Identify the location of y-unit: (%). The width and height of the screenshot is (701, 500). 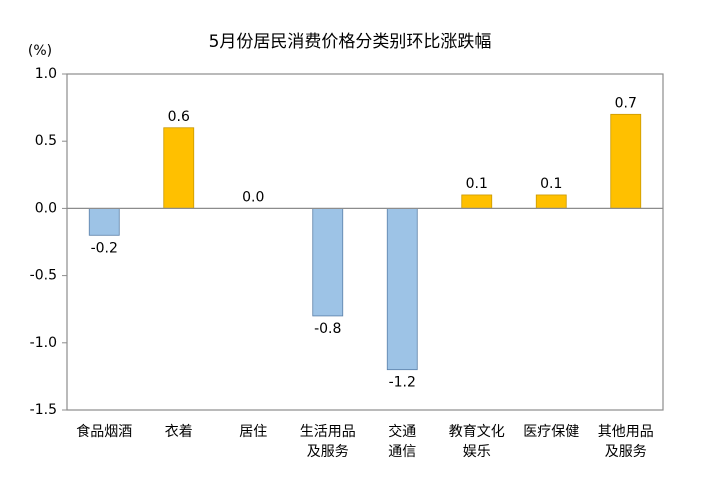
(40, 51).